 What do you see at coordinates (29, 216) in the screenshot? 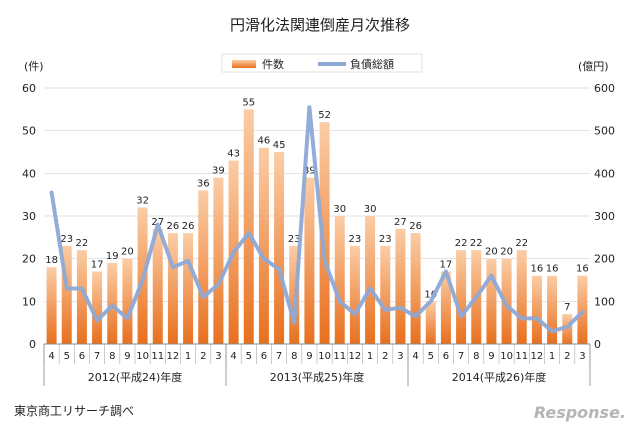
I see `y-axis-ticks: 0 10 20 30 40 50 60` at bounding box center [29, 216].